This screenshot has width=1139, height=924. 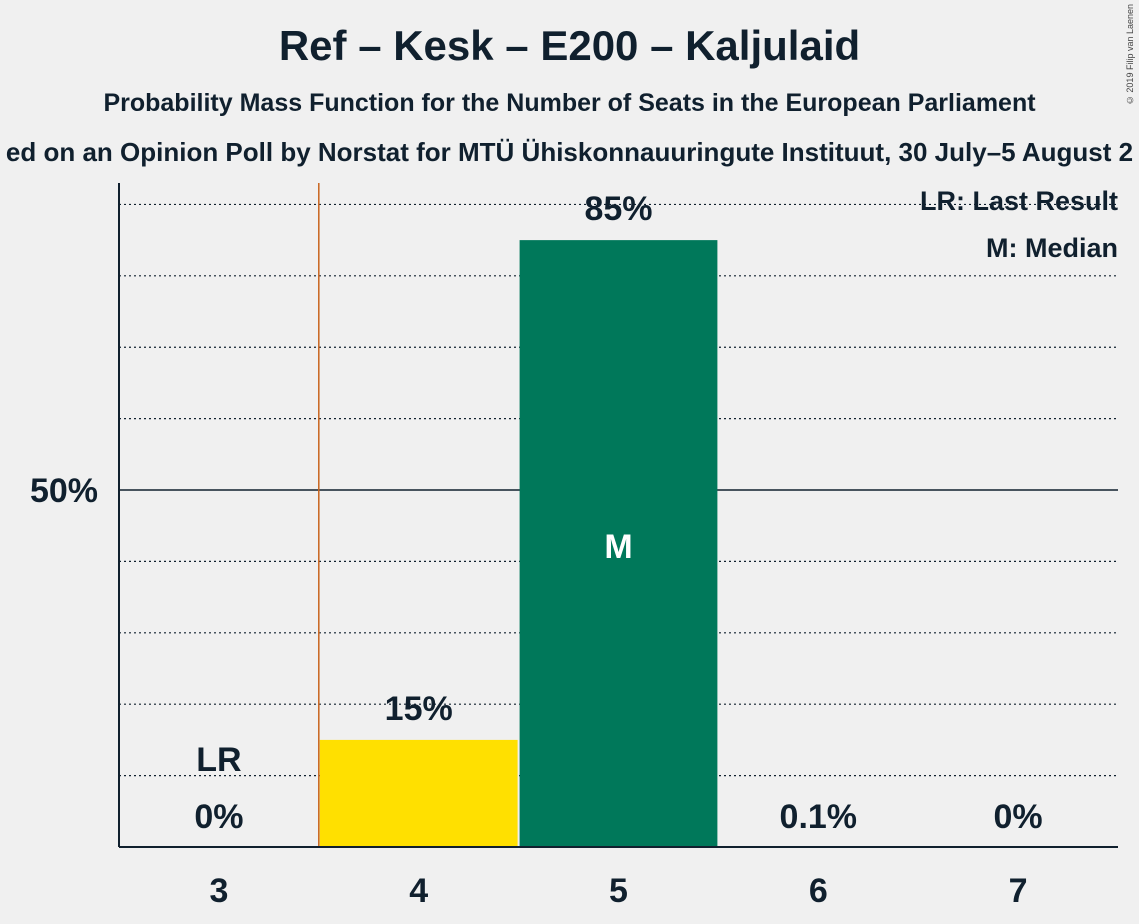 I want to click on xtick-label: 5, so click(x=618, y=891).